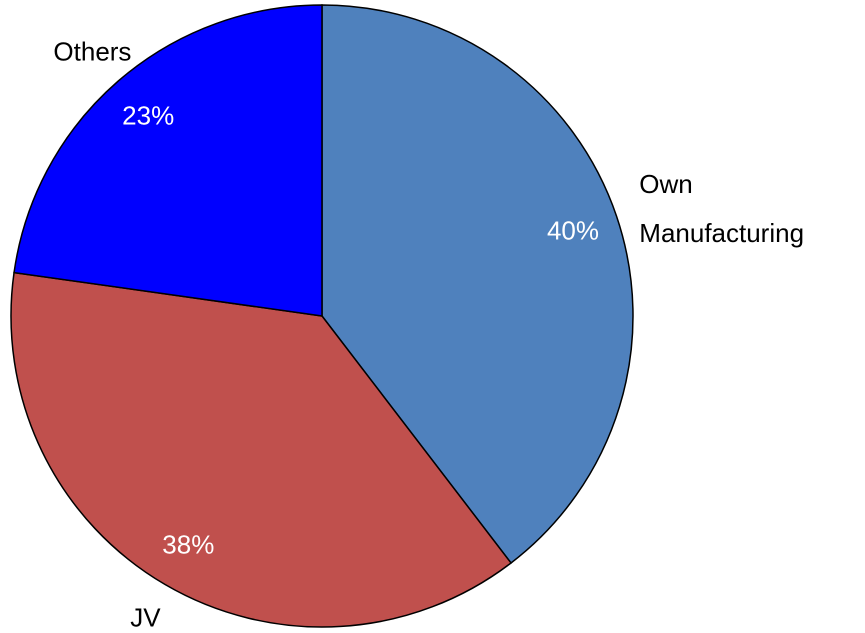  Describe the element at coordinates (188, 544) in the screenshot. I see `data-label: 38%` at that location.